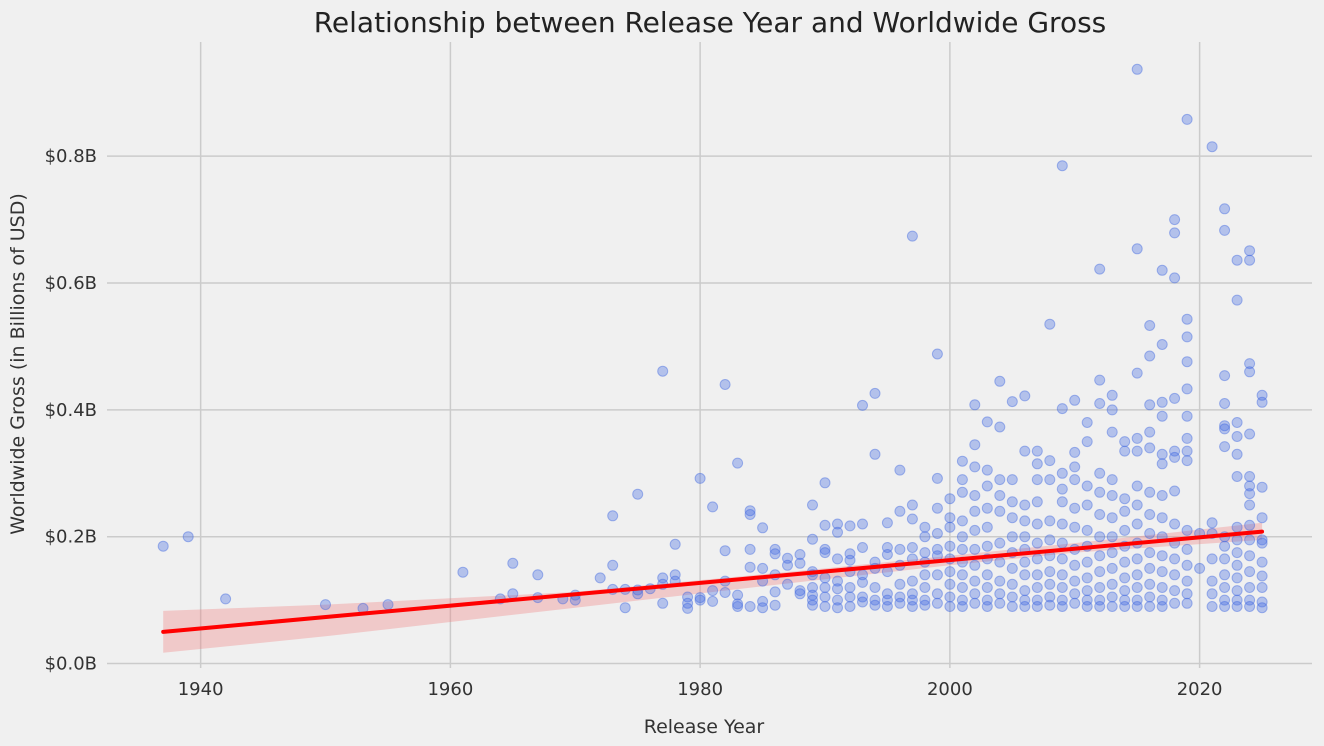 The height and width of the screenshot is (746, 1324). What do you see at coordinates (71, 410) in the screenshot?
I see `y-tick-labels: $0.0B $0.2B $0.4B $0.6B $0.8B` at bounding box center [71, 410].